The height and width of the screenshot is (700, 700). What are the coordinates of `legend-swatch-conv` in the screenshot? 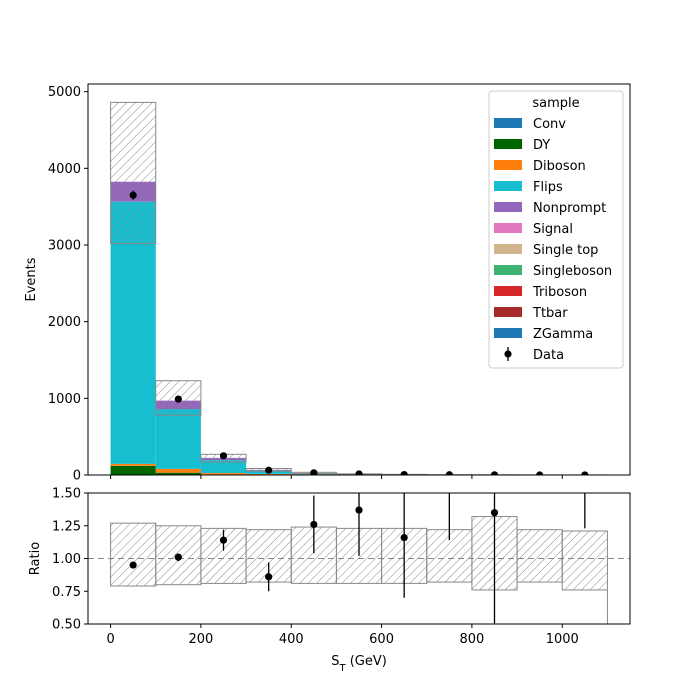 It's located at (508, 123).